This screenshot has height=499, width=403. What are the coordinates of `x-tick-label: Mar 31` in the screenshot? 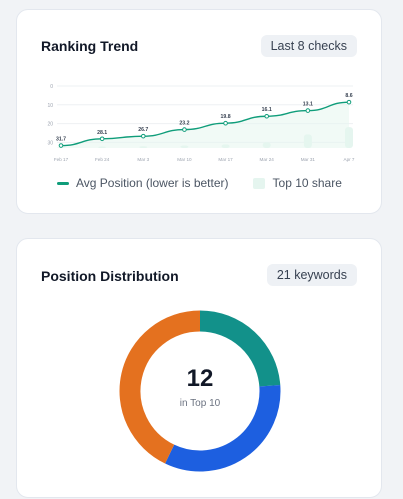 It's located at (308, 159).